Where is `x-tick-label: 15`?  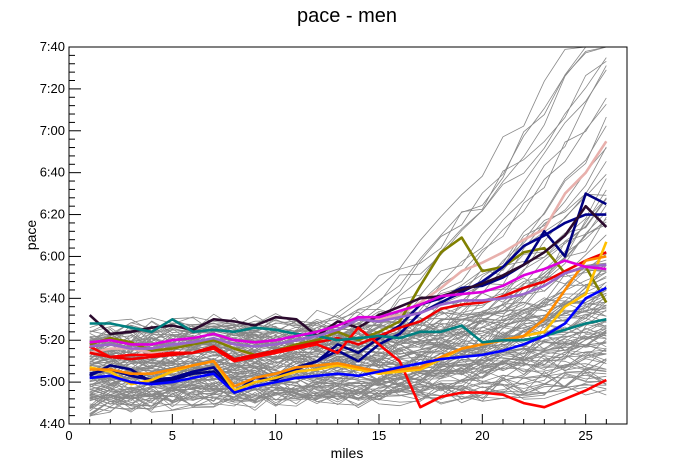
x-tick-label: 15 is located at coordinates (379, 435).